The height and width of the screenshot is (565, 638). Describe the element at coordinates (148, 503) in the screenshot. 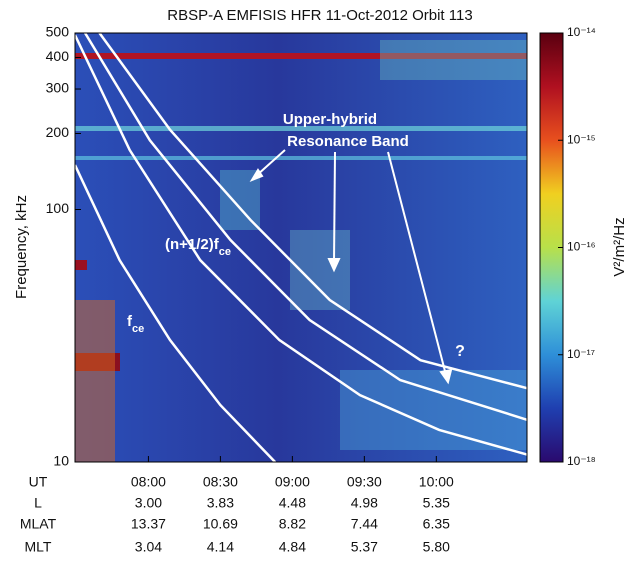

I see `ephemeris-value: 3.00` at that location.